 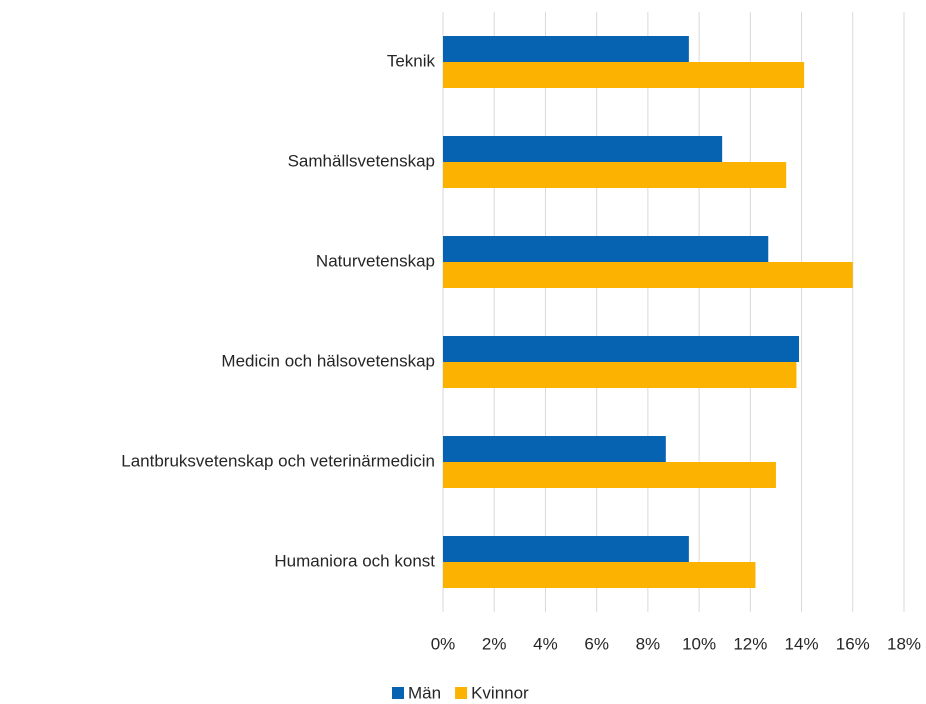 I want to click on legend-label: Kvinnor, so click(x=500, y=692).